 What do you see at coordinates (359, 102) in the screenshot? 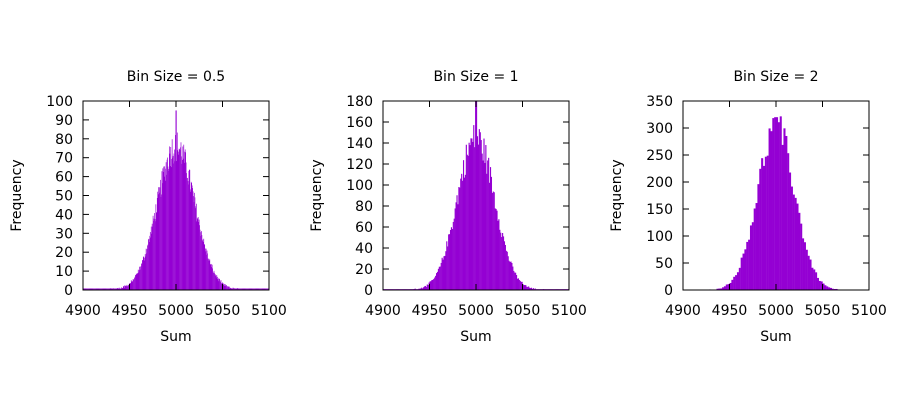
I see `y-tick-label: 180` at bounding box center [359, 102].